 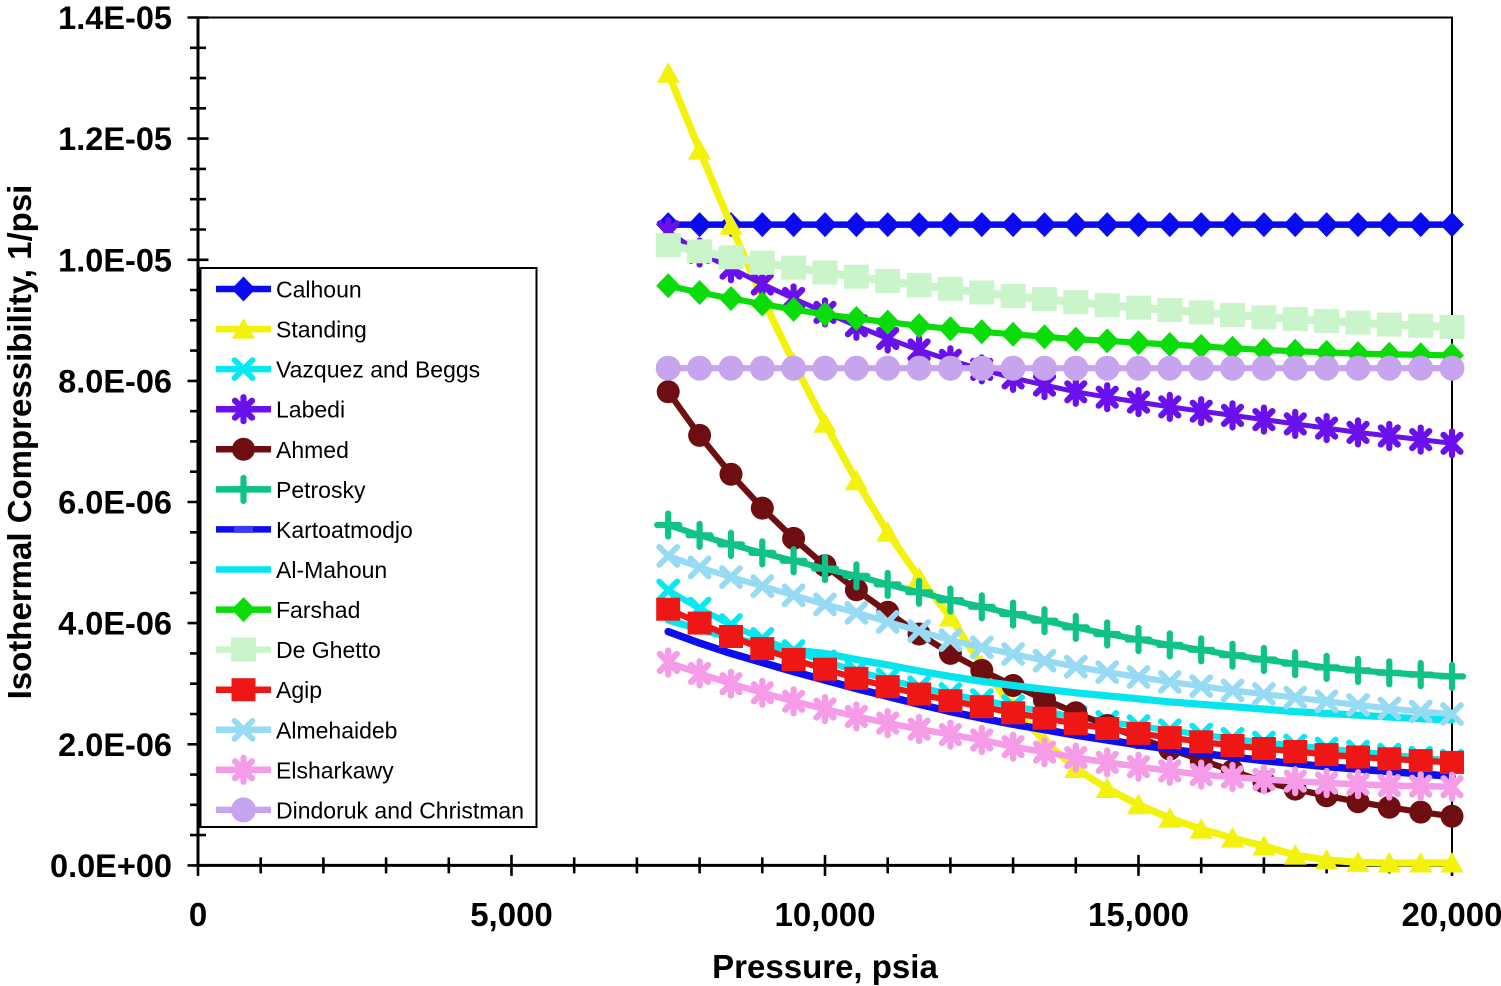 What do you see at coordinates (328, 650) in the screenshot?
I see `svg-text: De Ghetto` at bounding box center [328, 650].